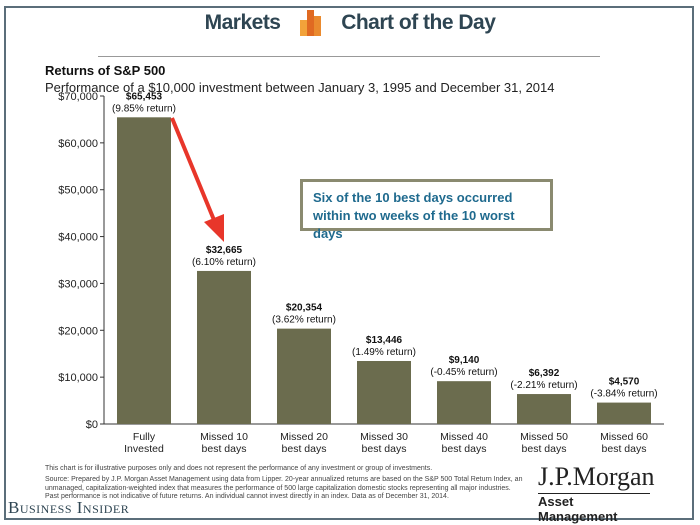 This screenshot has height=525, width=700. Describe the element at coordinates (242, 22) in the screenshot. I see `header-markets: Markets` at that location.